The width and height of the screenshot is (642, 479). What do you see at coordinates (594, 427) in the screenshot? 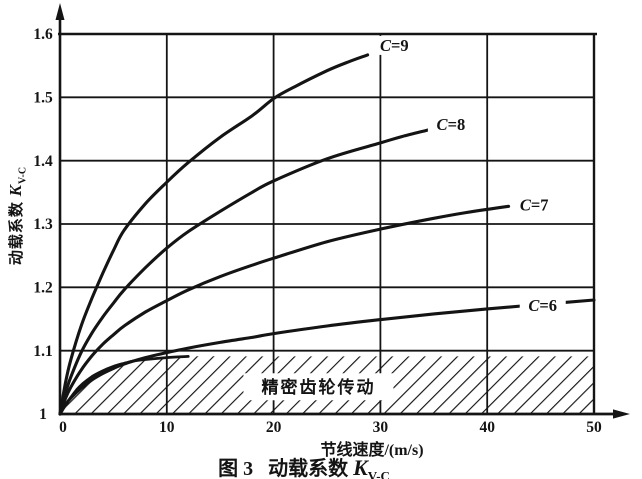
I see `x-tick-label: 50` at bounding box center [594, 427].